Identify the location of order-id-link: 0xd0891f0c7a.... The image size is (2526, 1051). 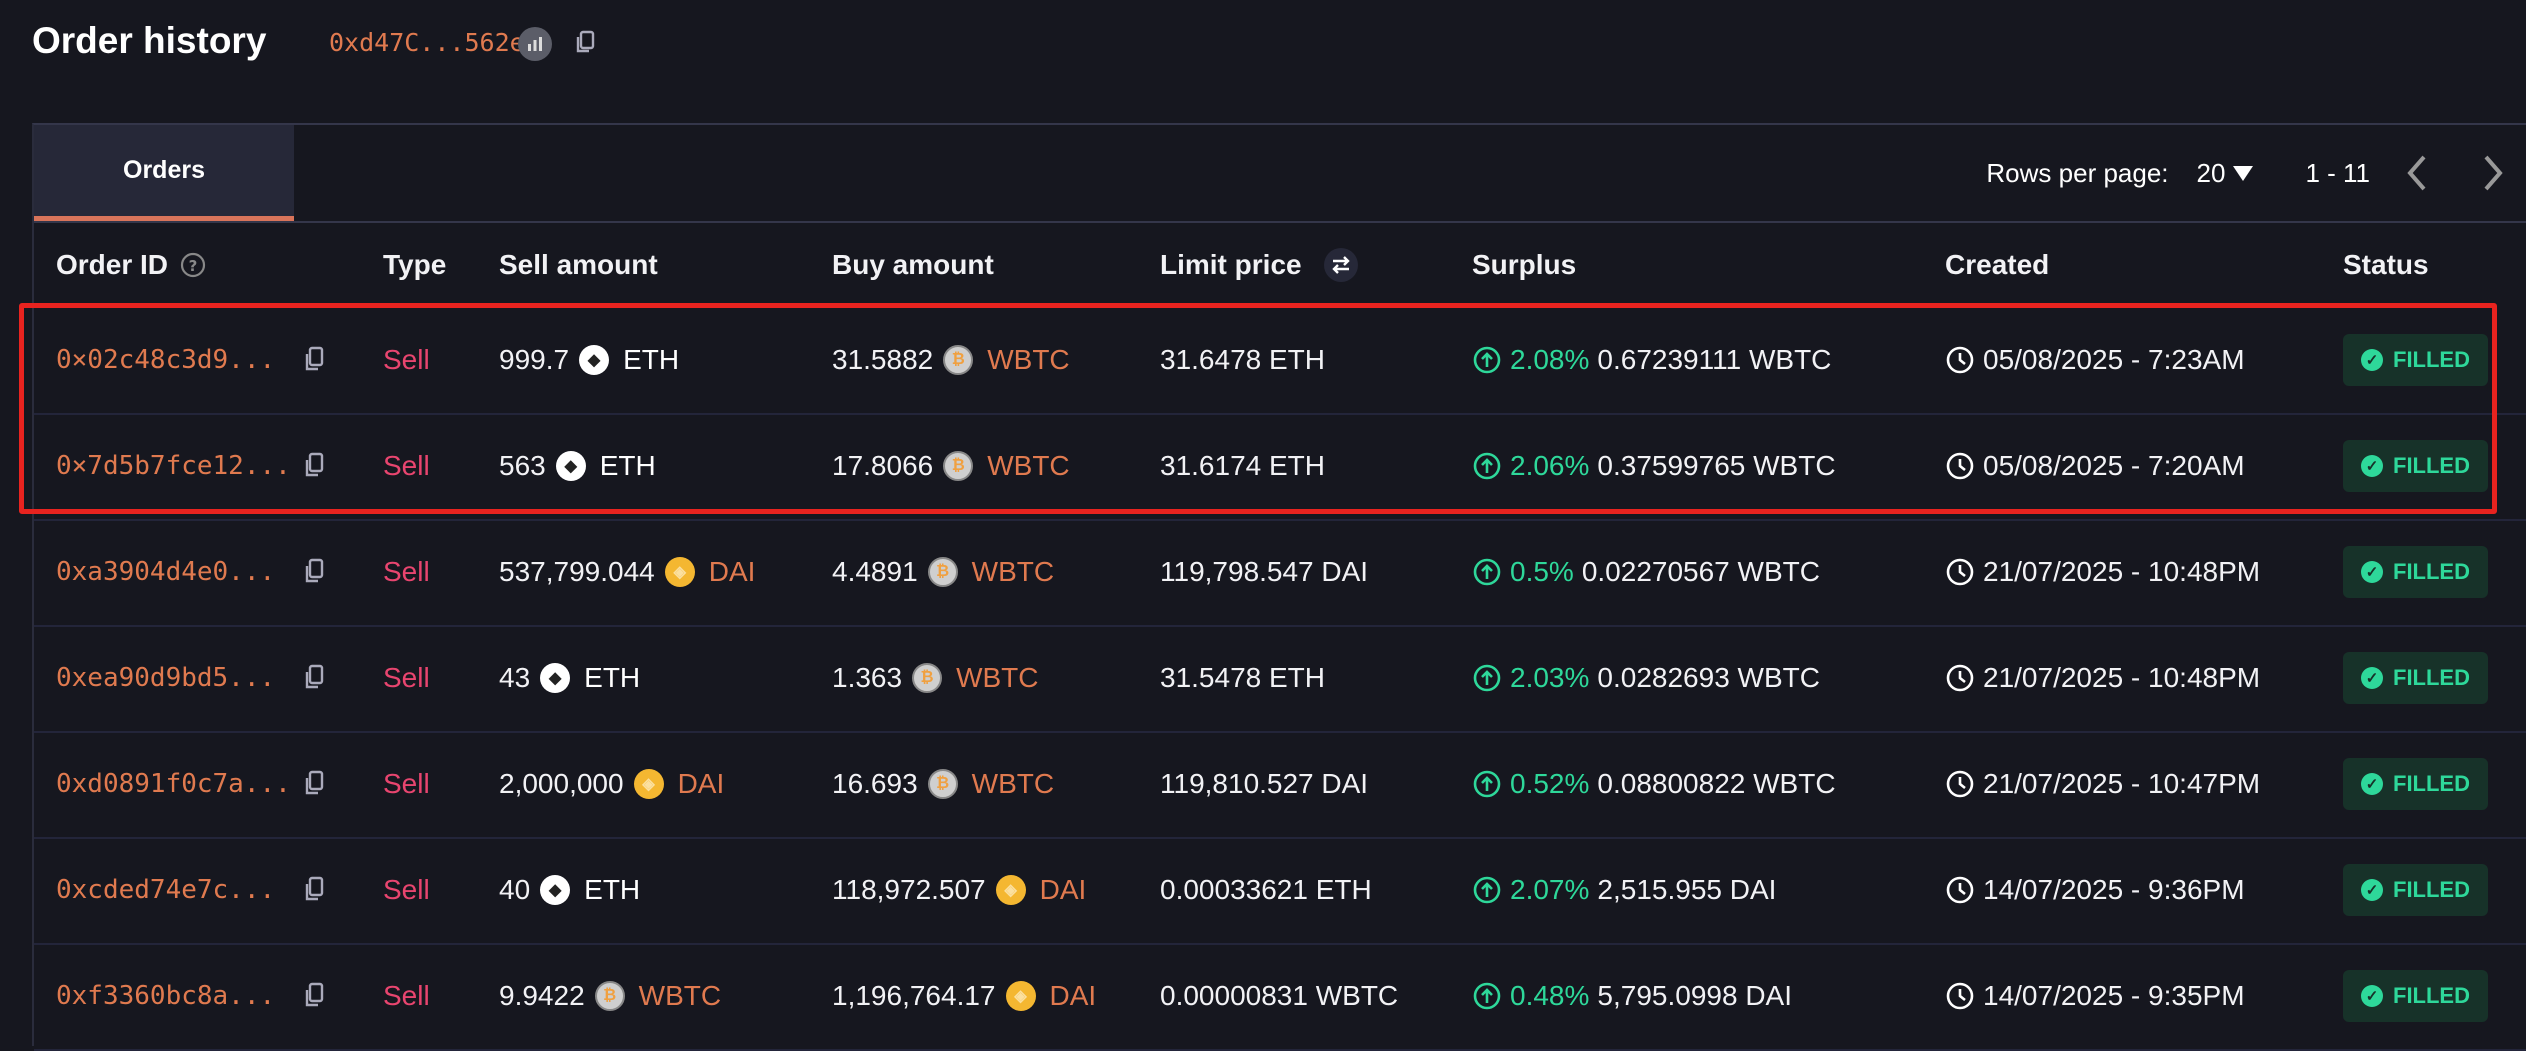
(173, 784).